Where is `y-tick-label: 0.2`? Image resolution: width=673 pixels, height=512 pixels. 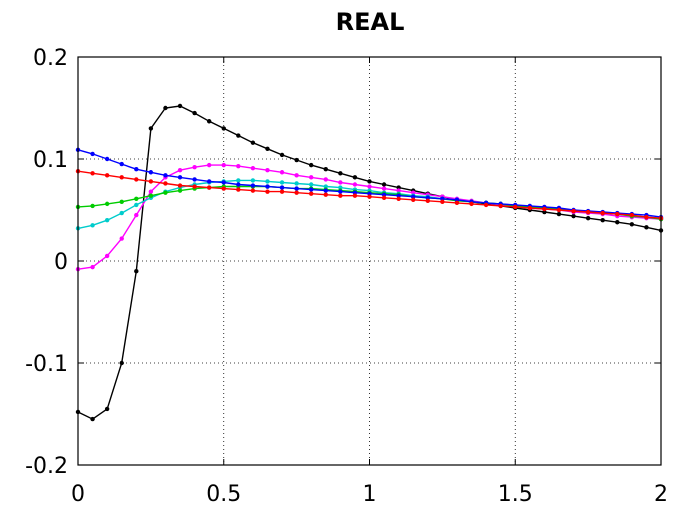 y-tick-label: 0.2 is located at coordinates (50, 58).